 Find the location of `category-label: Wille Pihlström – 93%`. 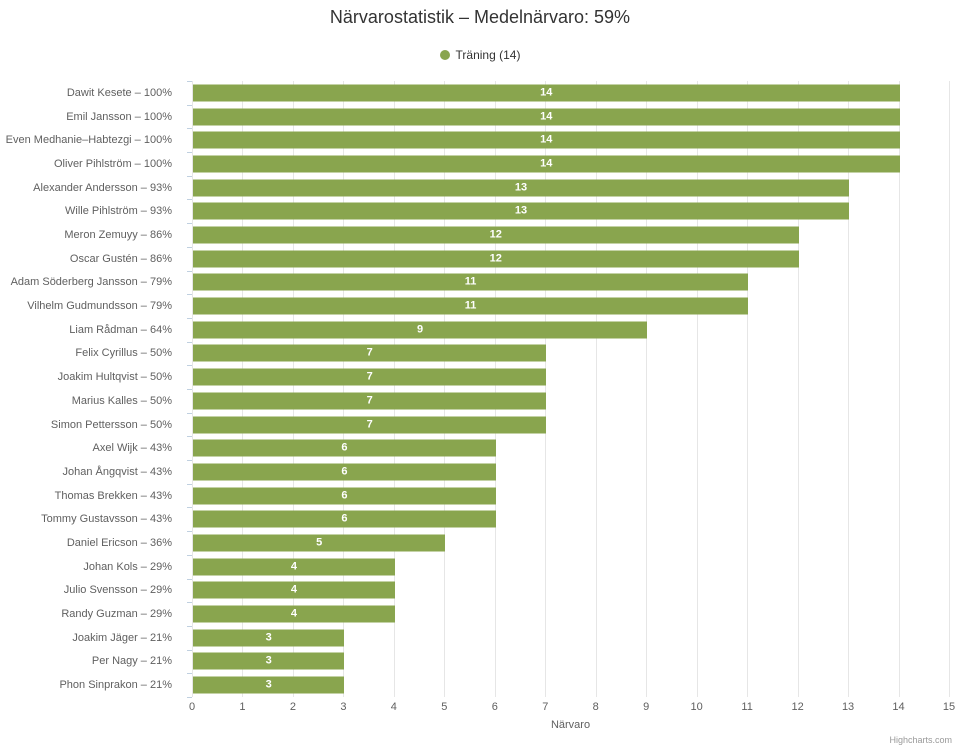

category-label: Wille Pihlström – 93% is located at coordinates (118, 211).